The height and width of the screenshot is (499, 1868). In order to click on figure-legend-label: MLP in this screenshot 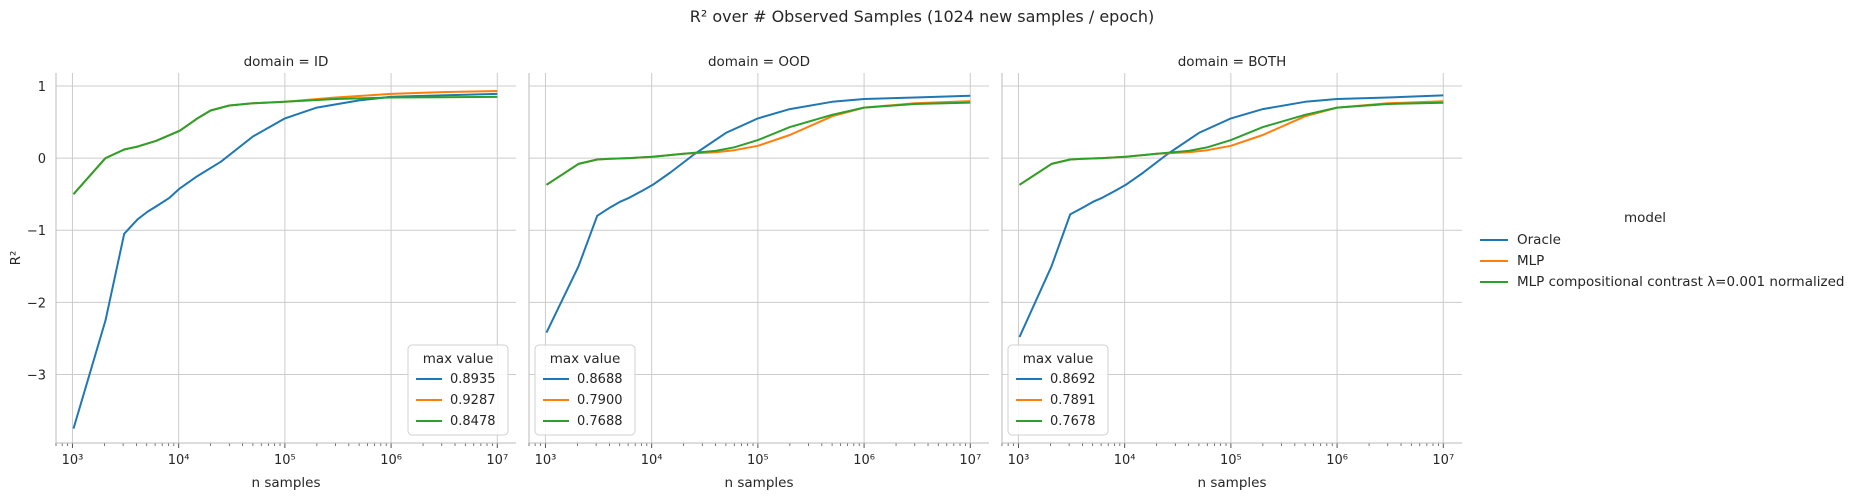, I will do `click(1530, 261)`.